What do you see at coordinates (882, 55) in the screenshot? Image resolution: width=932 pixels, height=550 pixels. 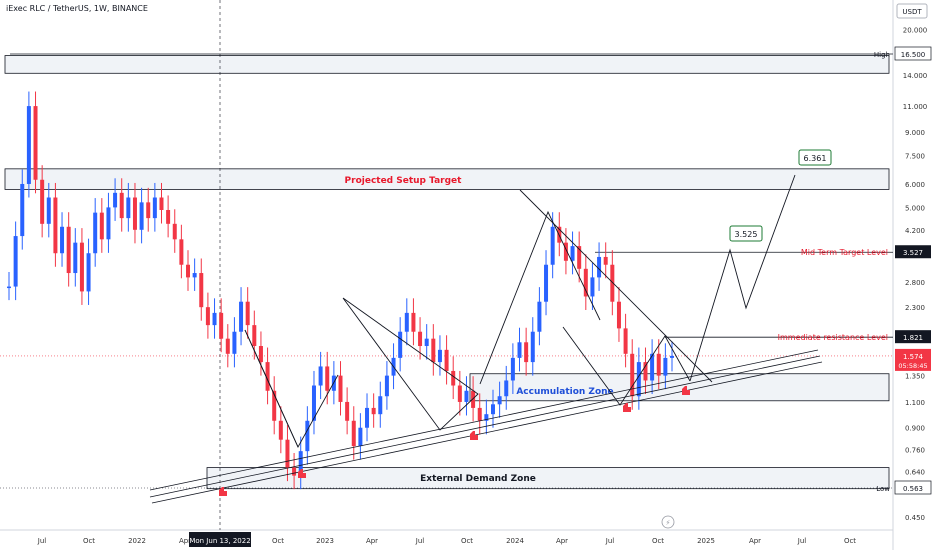 I see `axis-label-high: High` at bounding box center [882, 55].